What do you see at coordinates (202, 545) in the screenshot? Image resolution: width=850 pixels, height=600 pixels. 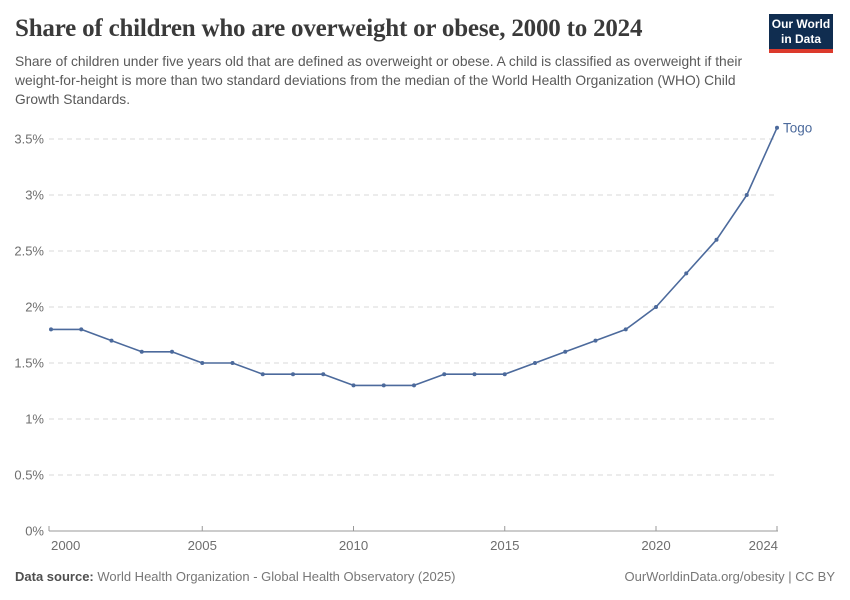 I see `x-axis-tick-label: 2005` at bounding box center [202, 545].